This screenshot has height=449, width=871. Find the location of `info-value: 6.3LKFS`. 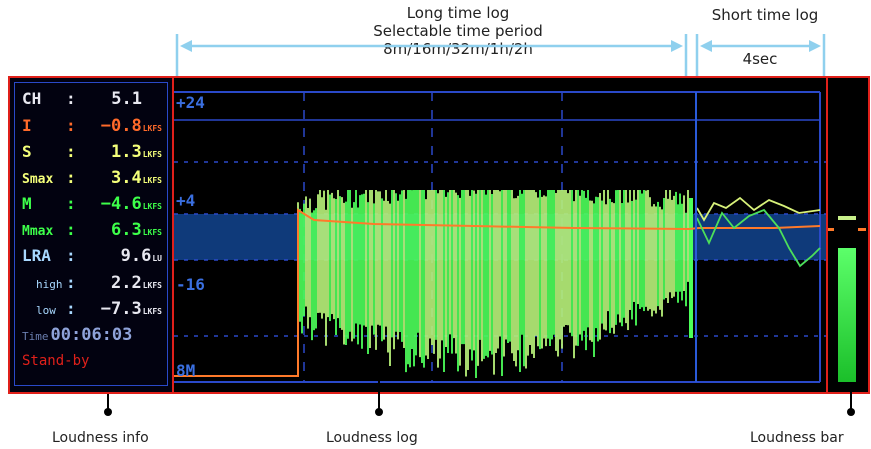

info-value: 6.3LKFS is located at coordinates (136, 230).